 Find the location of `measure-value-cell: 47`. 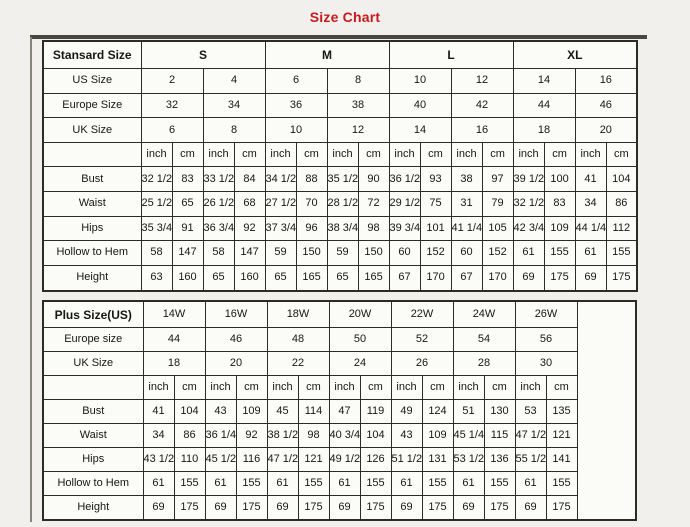

measure-value-cell: 47 is located at coordinates (344, 411).